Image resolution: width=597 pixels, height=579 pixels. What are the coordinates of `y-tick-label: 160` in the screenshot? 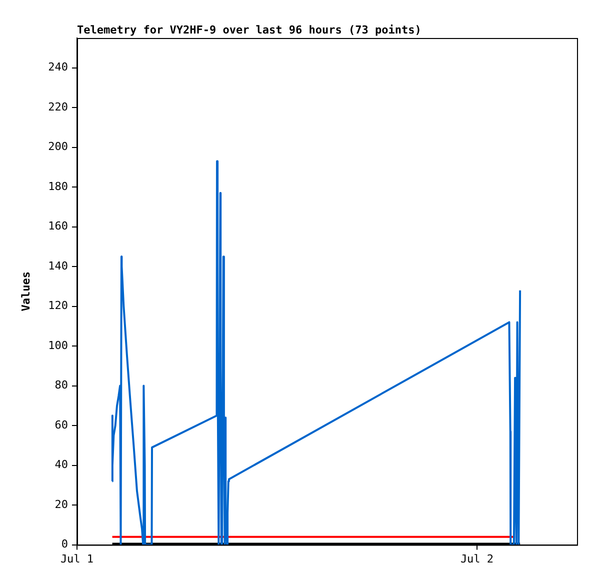 It's located at (58, 226).